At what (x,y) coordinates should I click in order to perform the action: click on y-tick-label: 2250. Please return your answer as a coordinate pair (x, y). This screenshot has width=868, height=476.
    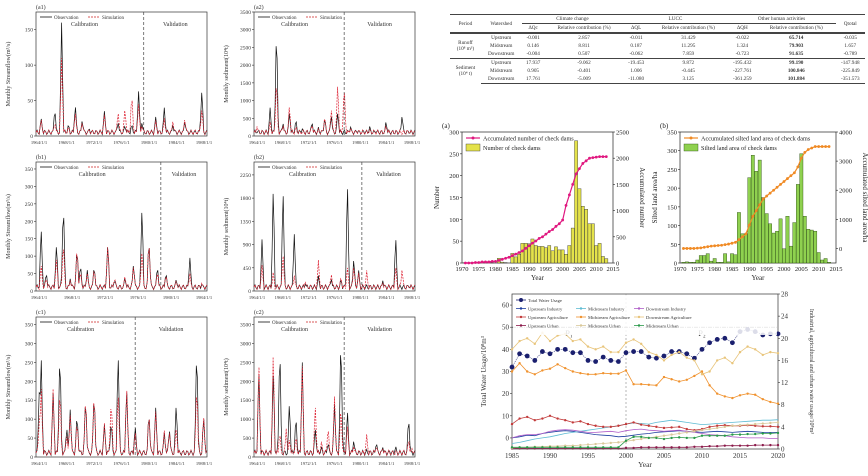
    Looking at the image, I should click on (245, 176).